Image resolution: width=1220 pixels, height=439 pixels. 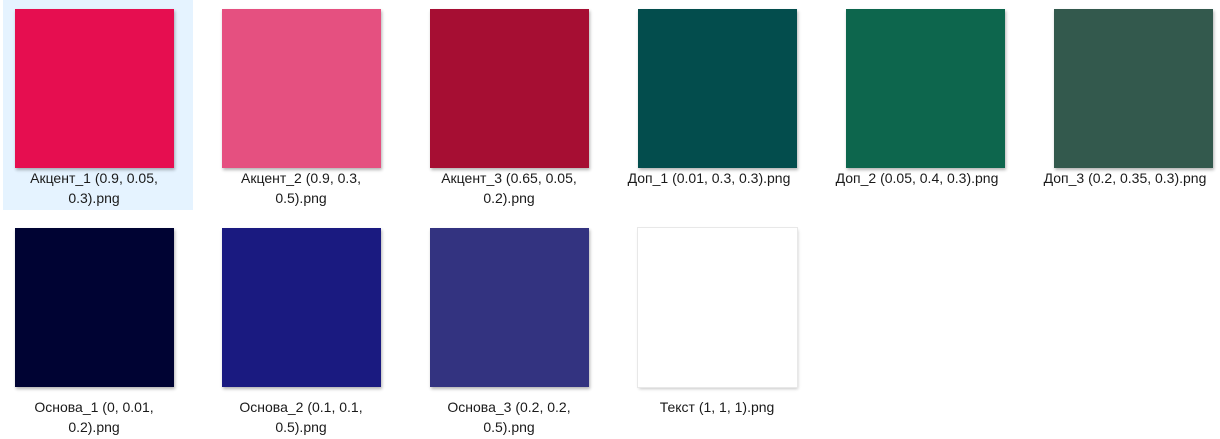 I want to click on file-item-dop-3: Доп_3 (0.2, 0.35, 0.3).png, so click(x=1125, y=105).